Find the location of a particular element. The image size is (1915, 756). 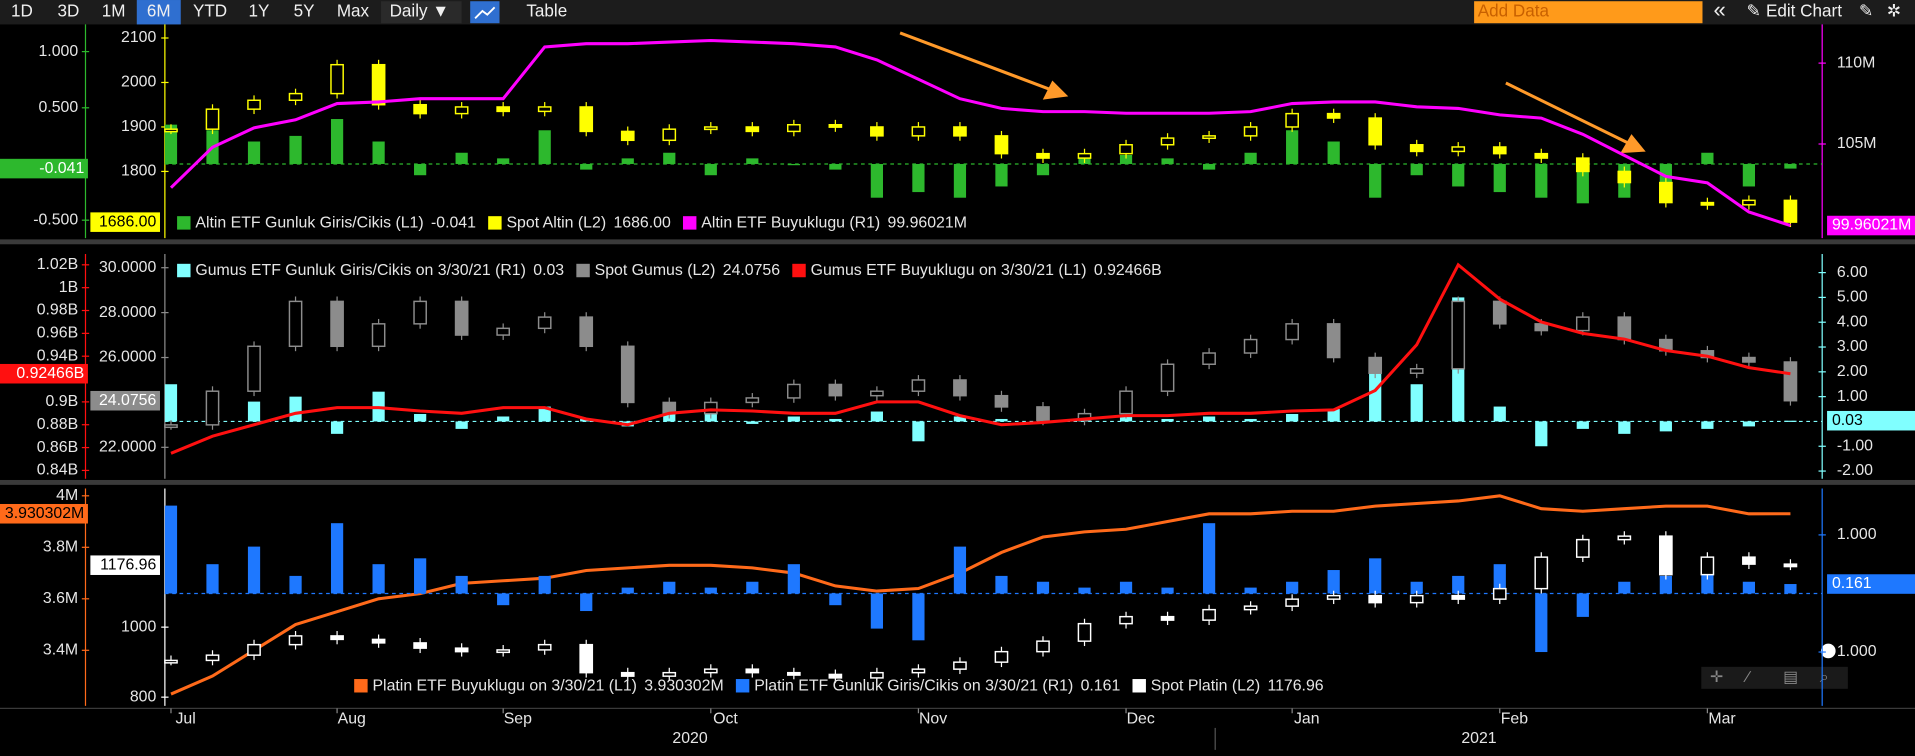

last-value-label: 3.930302M is located at coordinates (44, 513).